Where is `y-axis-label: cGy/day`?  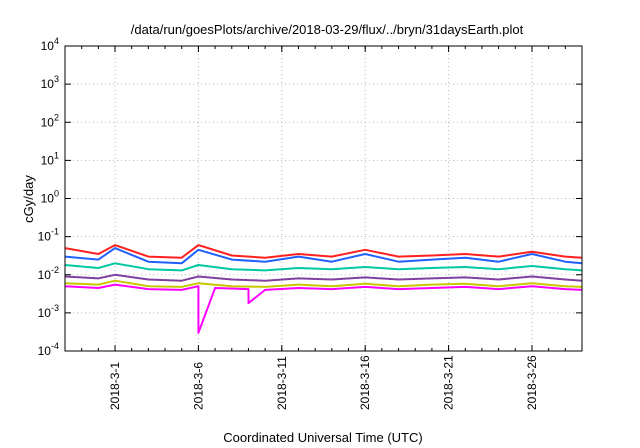 y-axis-label: cGy/day is located at coordinates (28, 199).